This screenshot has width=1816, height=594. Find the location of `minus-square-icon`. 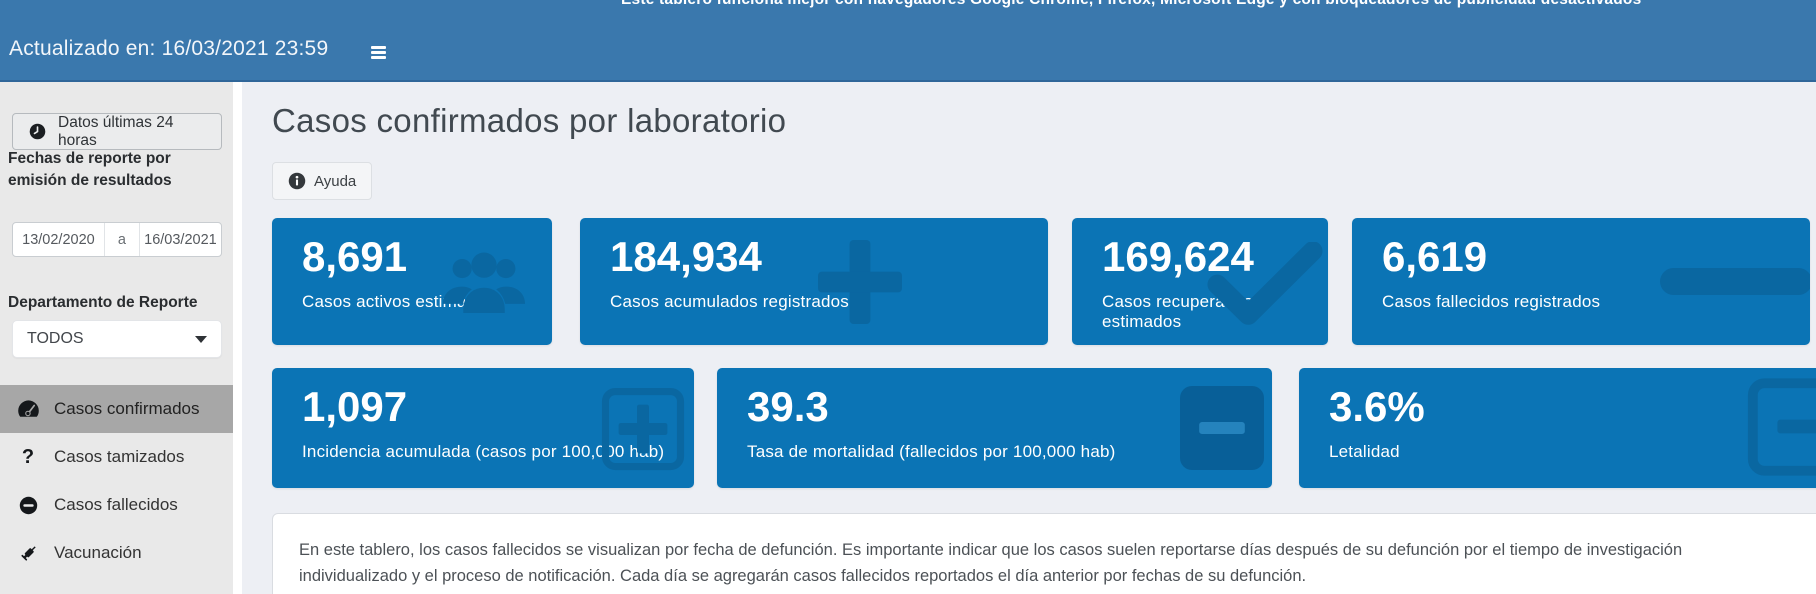

minus-square-icon is located at coordinates (1222, 428).